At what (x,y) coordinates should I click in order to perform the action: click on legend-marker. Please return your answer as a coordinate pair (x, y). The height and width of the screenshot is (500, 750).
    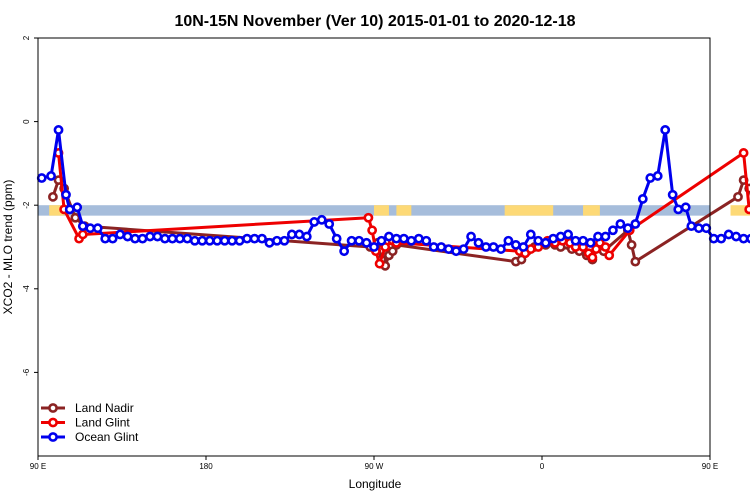
    Looking at the image, I should click on (53, 408).